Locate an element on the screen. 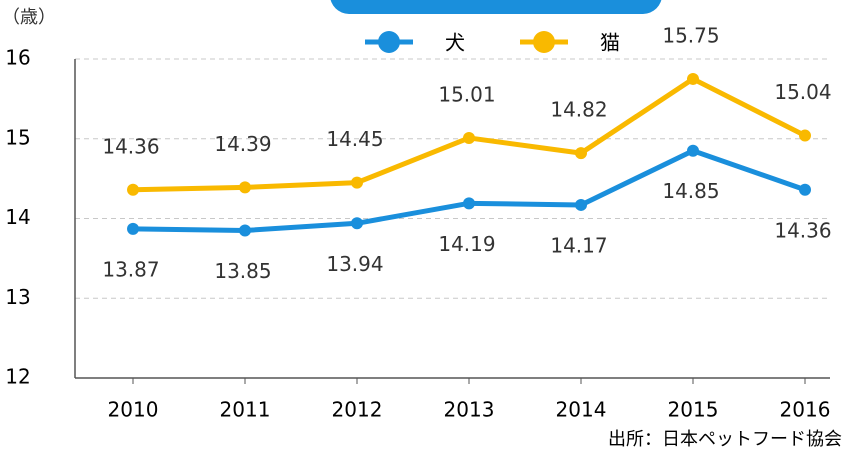  data-label: 13.94 is located at coordinates (354, 264).